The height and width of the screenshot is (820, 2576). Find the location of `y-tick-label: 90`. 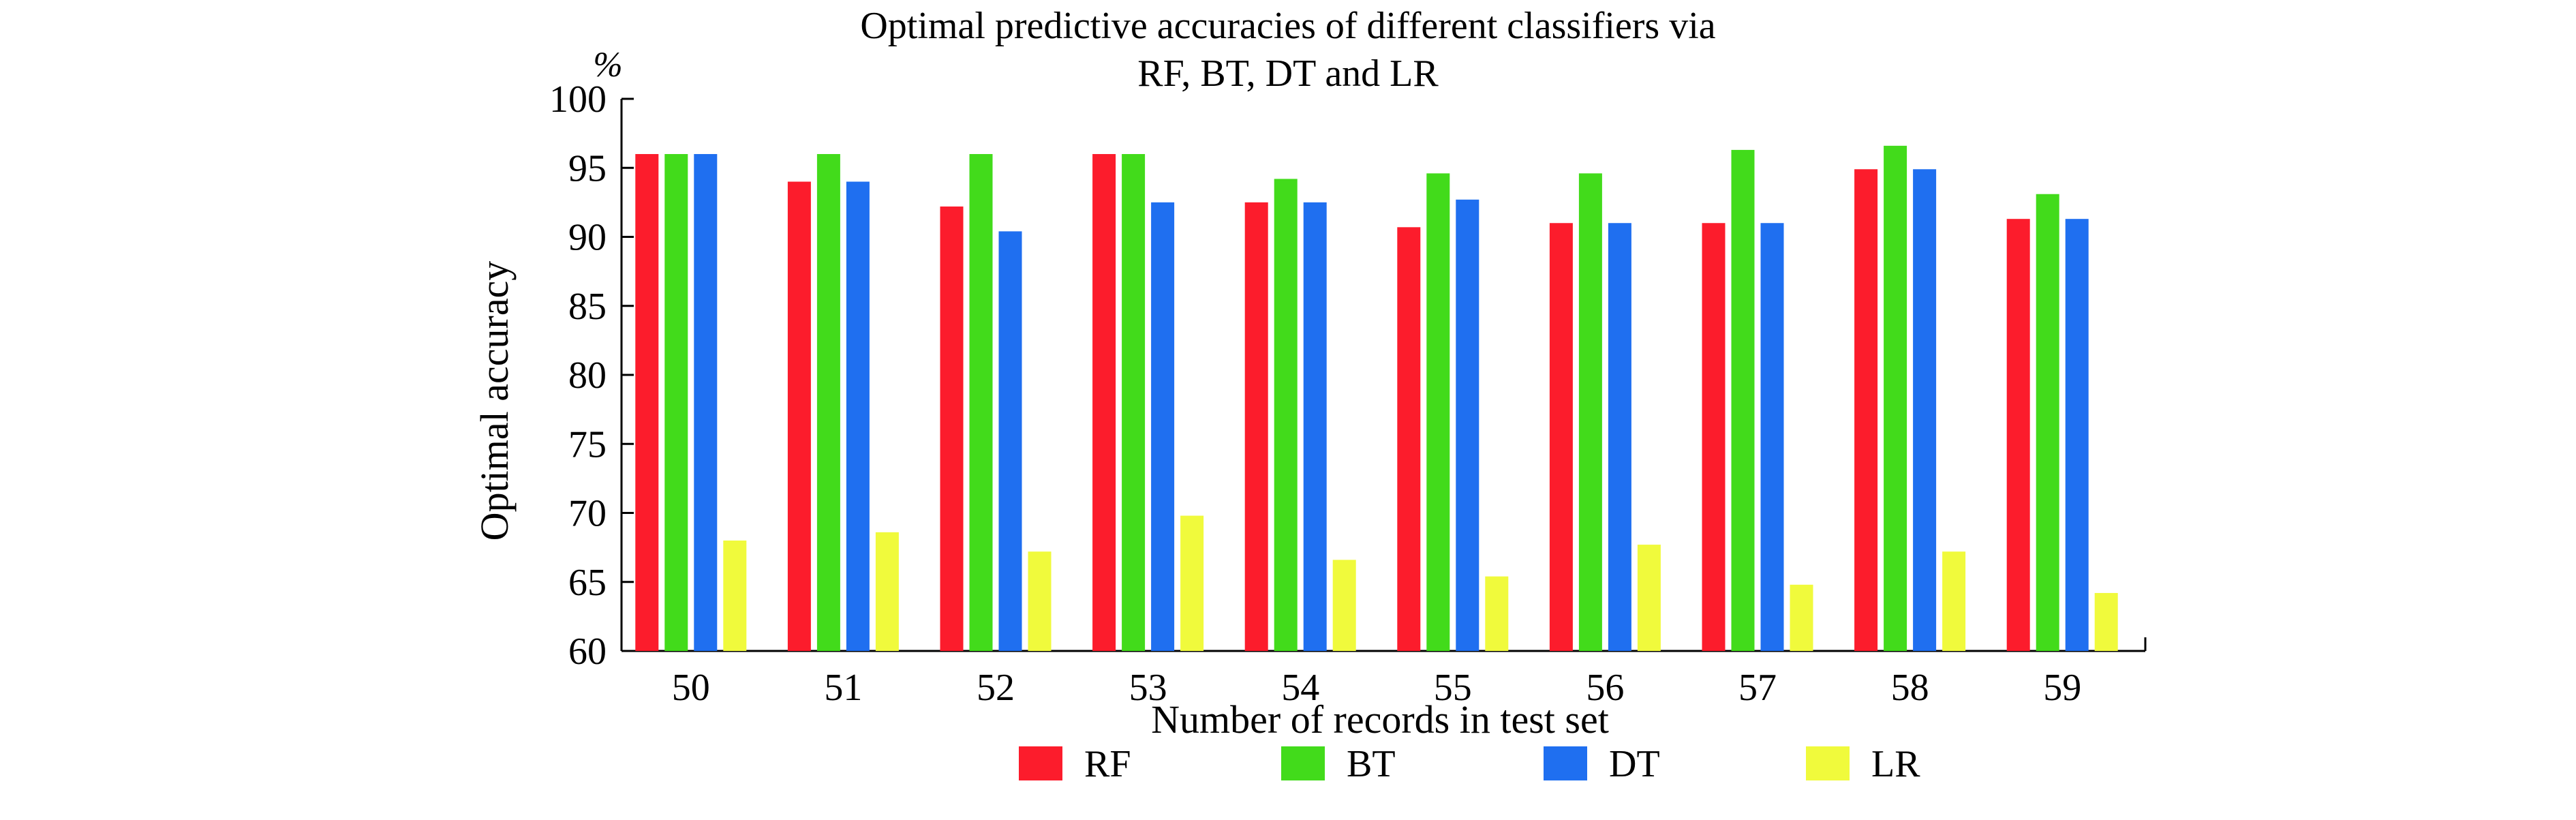

y-tick-label: 90 is located at coordinates (587, 238).